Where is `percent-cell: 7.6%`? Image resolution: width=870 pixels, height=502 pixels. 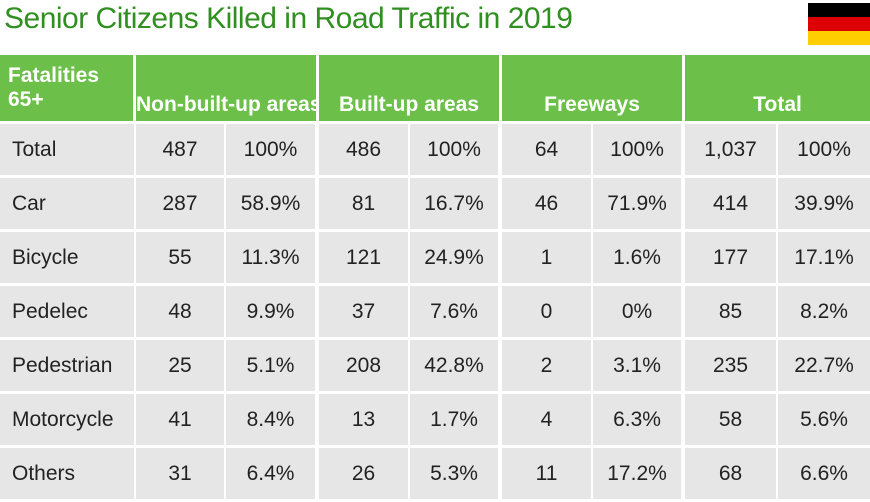 percent-cell: 7.6% is located at coordinates (456, 313).